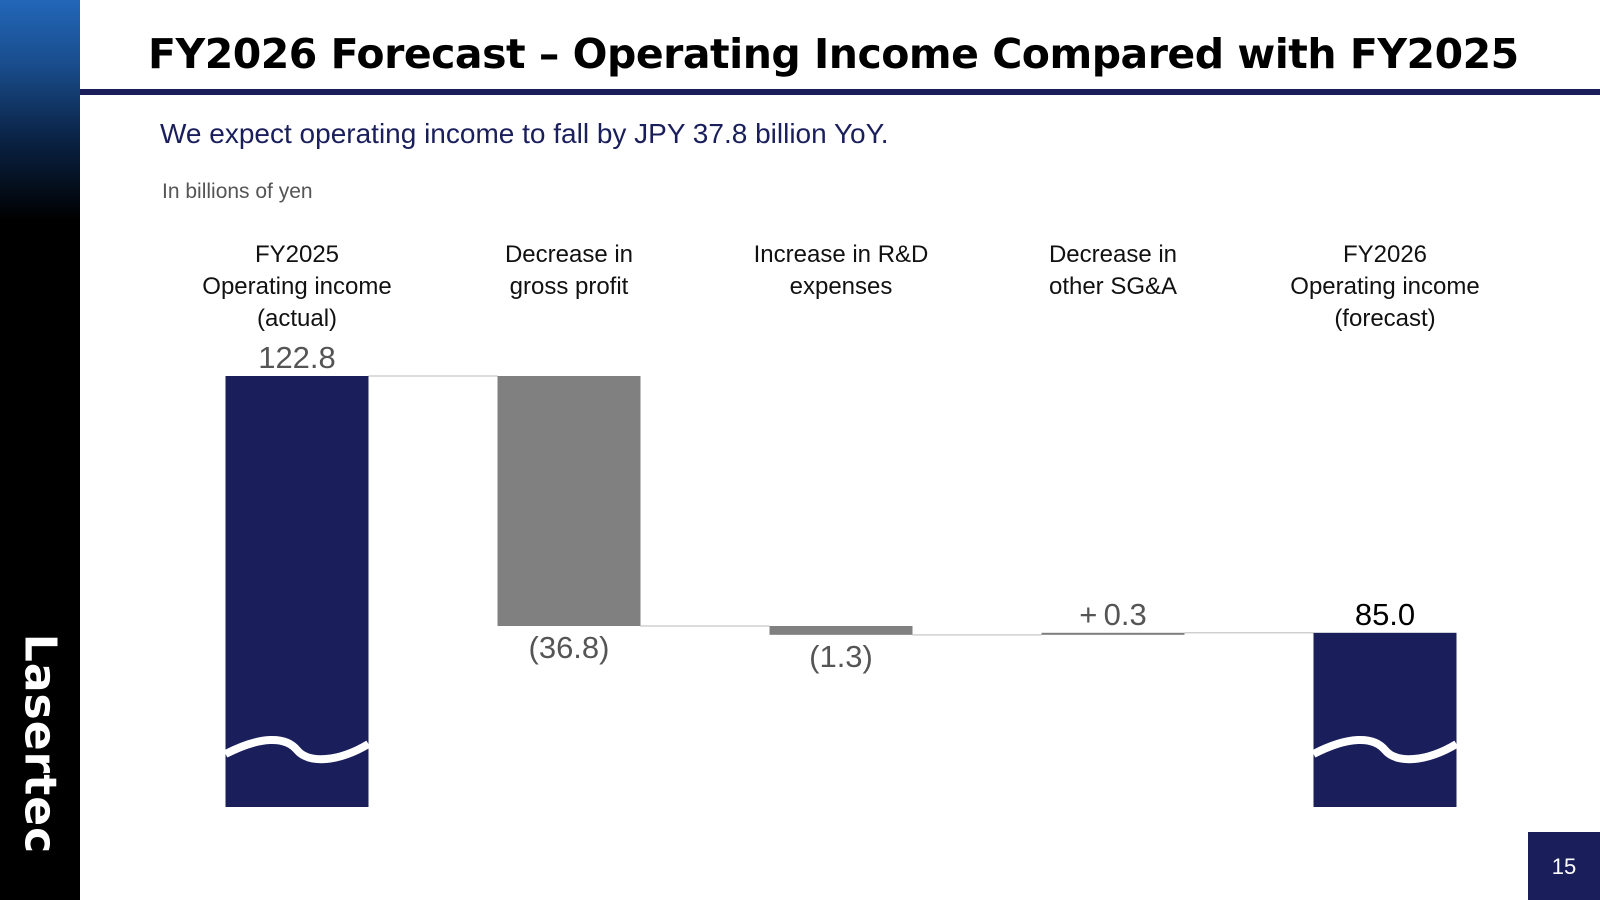  Describe the element at coordinates (840, 92) in the screenshot. I see `title-underline` at that location.